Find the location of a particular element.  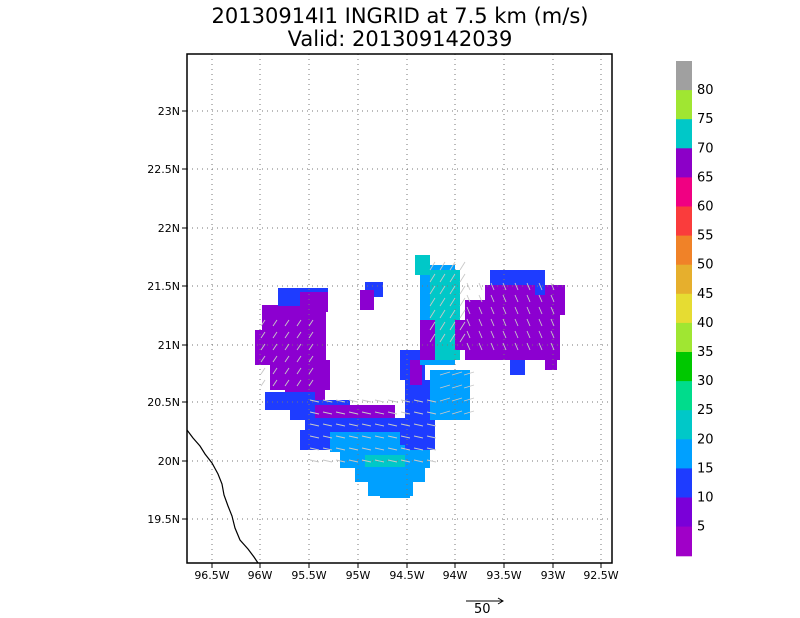

lon-tick-label: 93.5W is located at coordinates (503, 575).